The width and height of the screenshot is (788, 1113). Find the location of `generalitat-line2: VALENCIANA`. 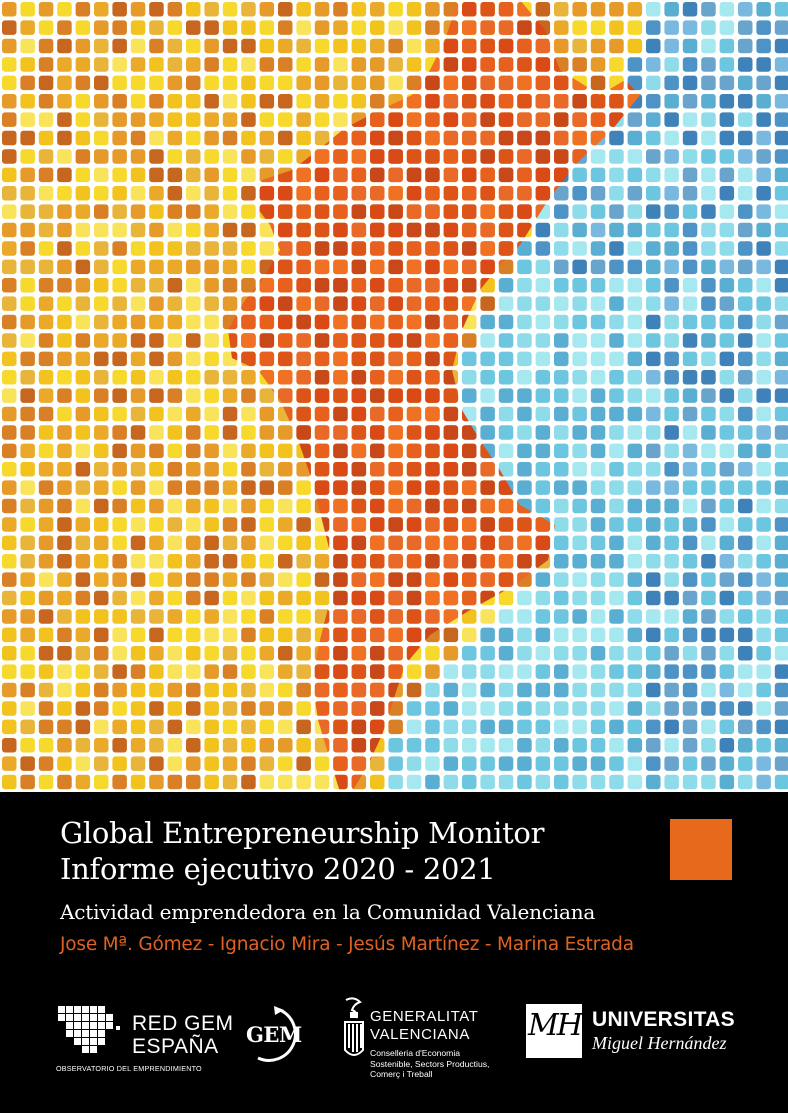

generalitat-line2: VALENCIANA is located at coordinates (420, 1034).